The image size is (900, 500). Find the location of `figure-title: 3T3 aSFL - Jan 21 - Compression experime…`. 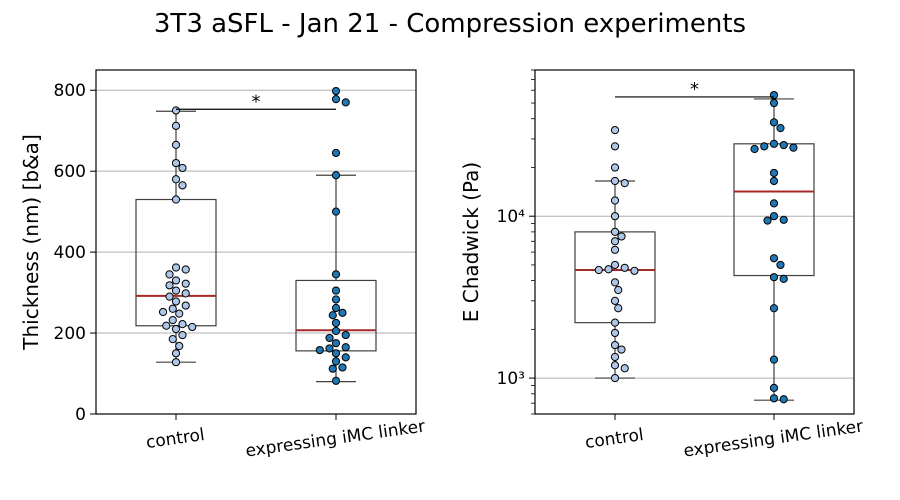

figure-title: 3T3 aSFL - Jan 21 - Compression experime… is located at coordinates (450, 24).